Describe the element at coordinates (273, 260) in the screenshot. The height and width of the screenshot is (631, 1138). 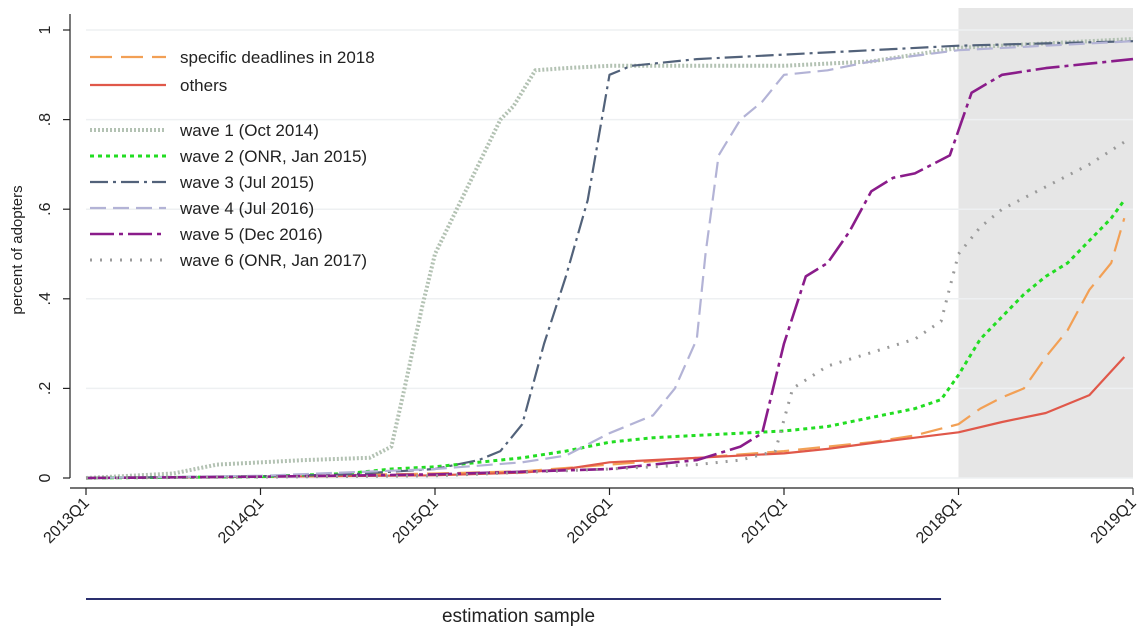
I see `legend-label: wave 6 (ONR, Jan 2017)` at that location.